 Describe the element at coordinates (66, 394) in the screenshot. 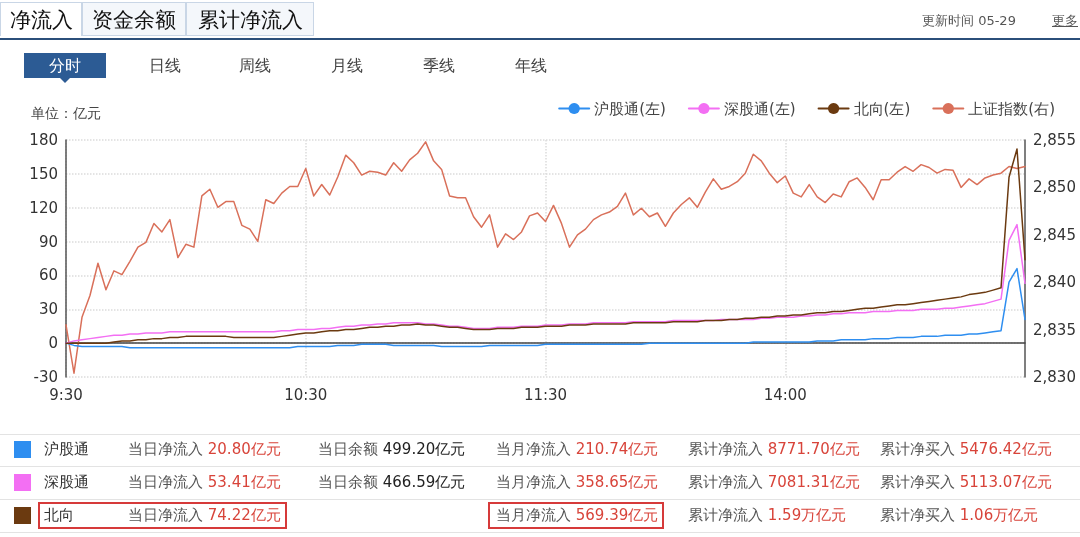

I see `x-tick-label: 9:30` at that location.